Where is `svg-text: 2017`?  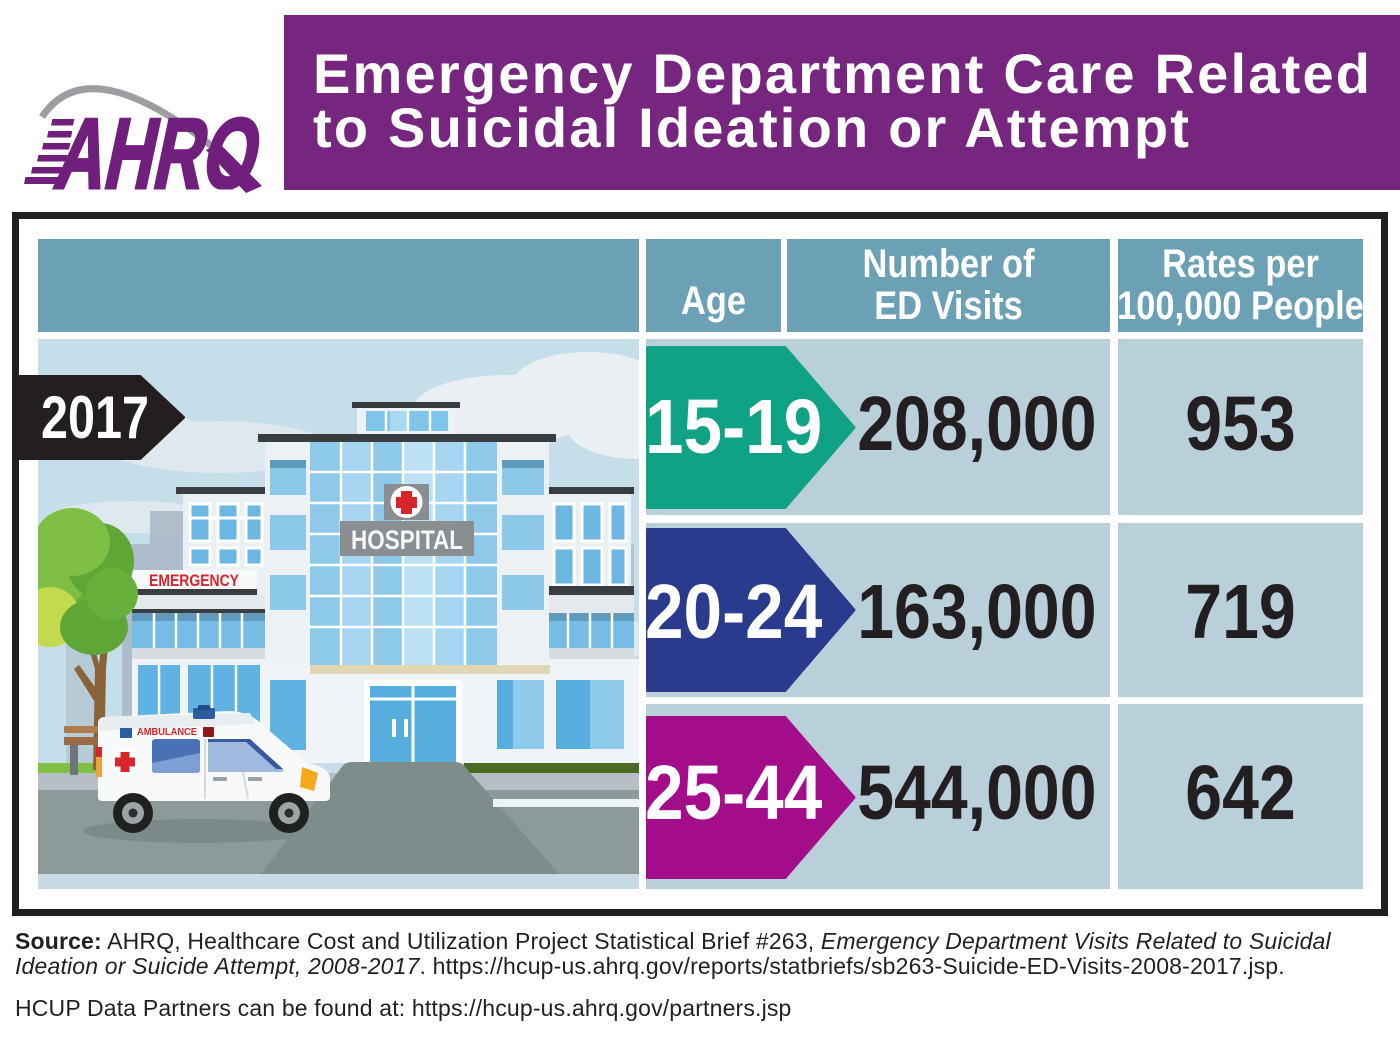 svg-text: 2017 is located at coordinates (95, 417).